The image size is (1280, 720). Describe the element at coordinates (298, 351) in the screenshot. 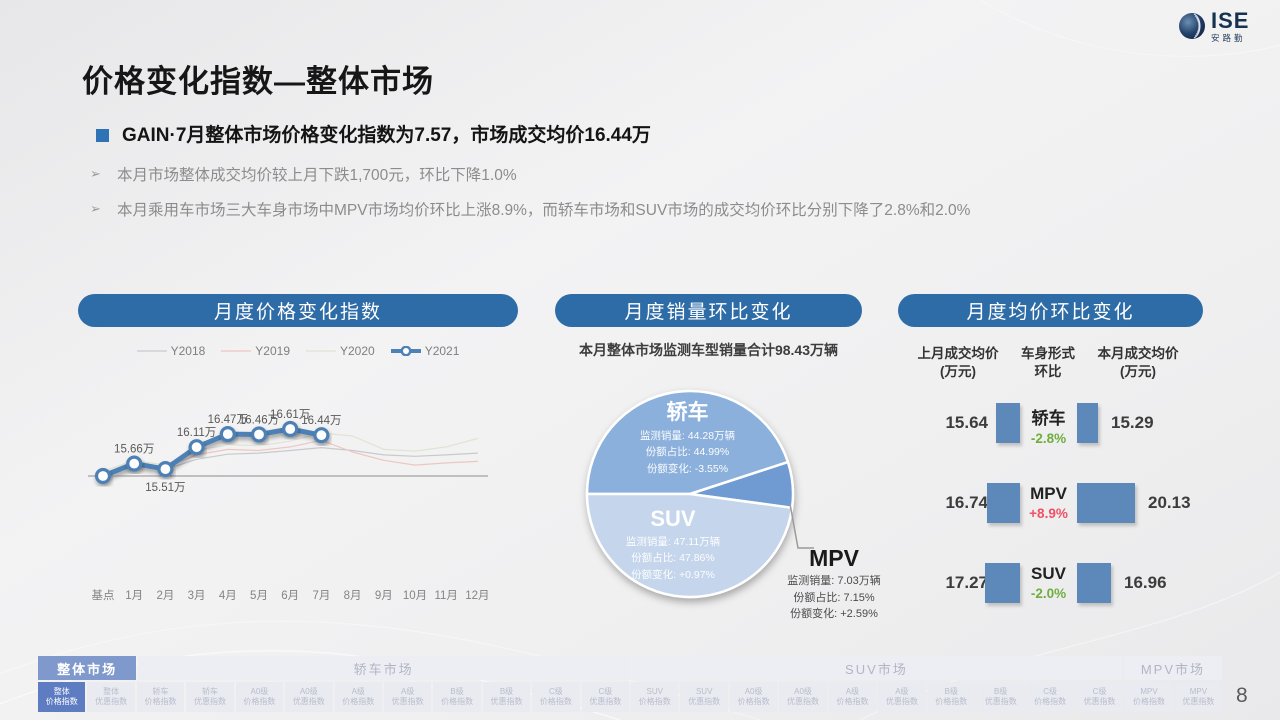

I see `chart-legend: Y2018 Y2019 Y2020 Y2021` at that location.